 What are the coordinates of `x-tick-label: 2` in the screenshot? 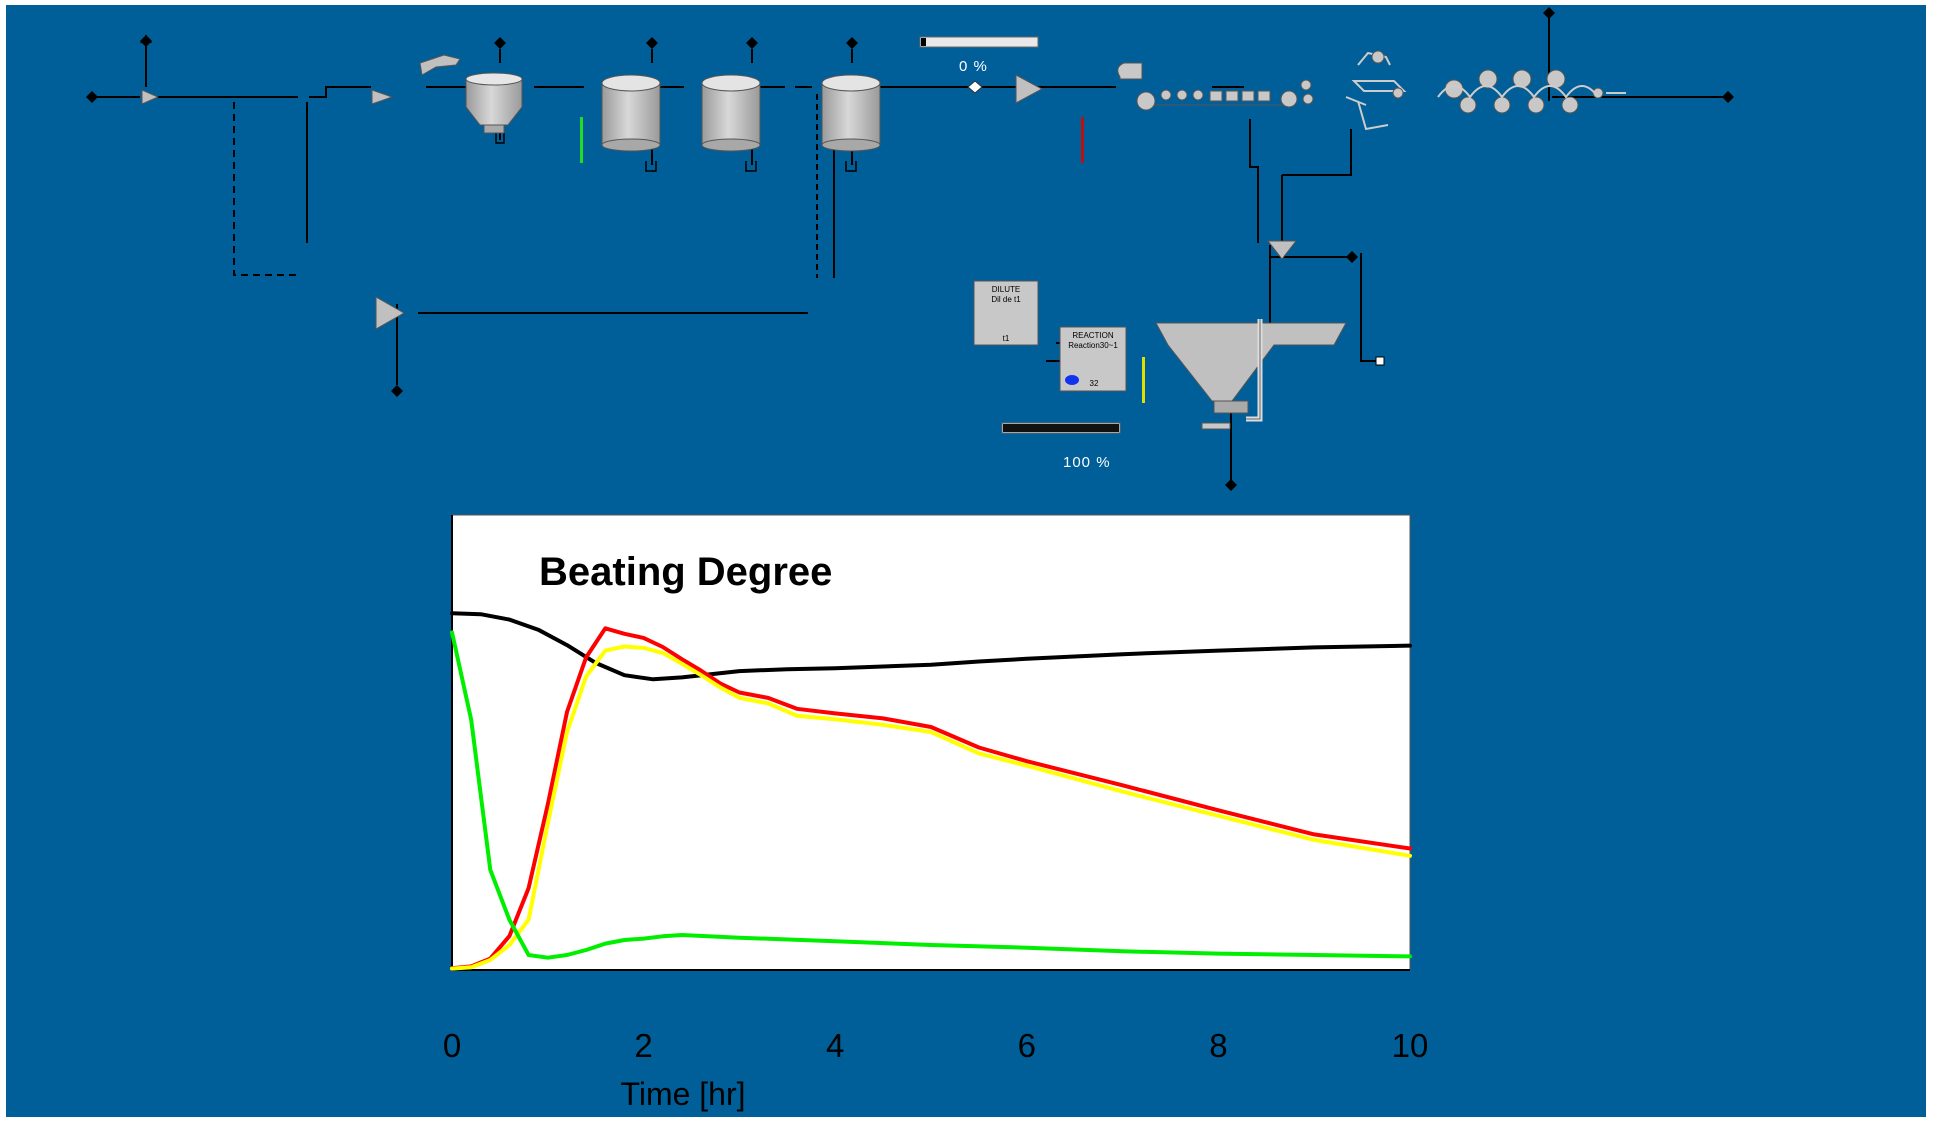 It's located at (643, 1045).